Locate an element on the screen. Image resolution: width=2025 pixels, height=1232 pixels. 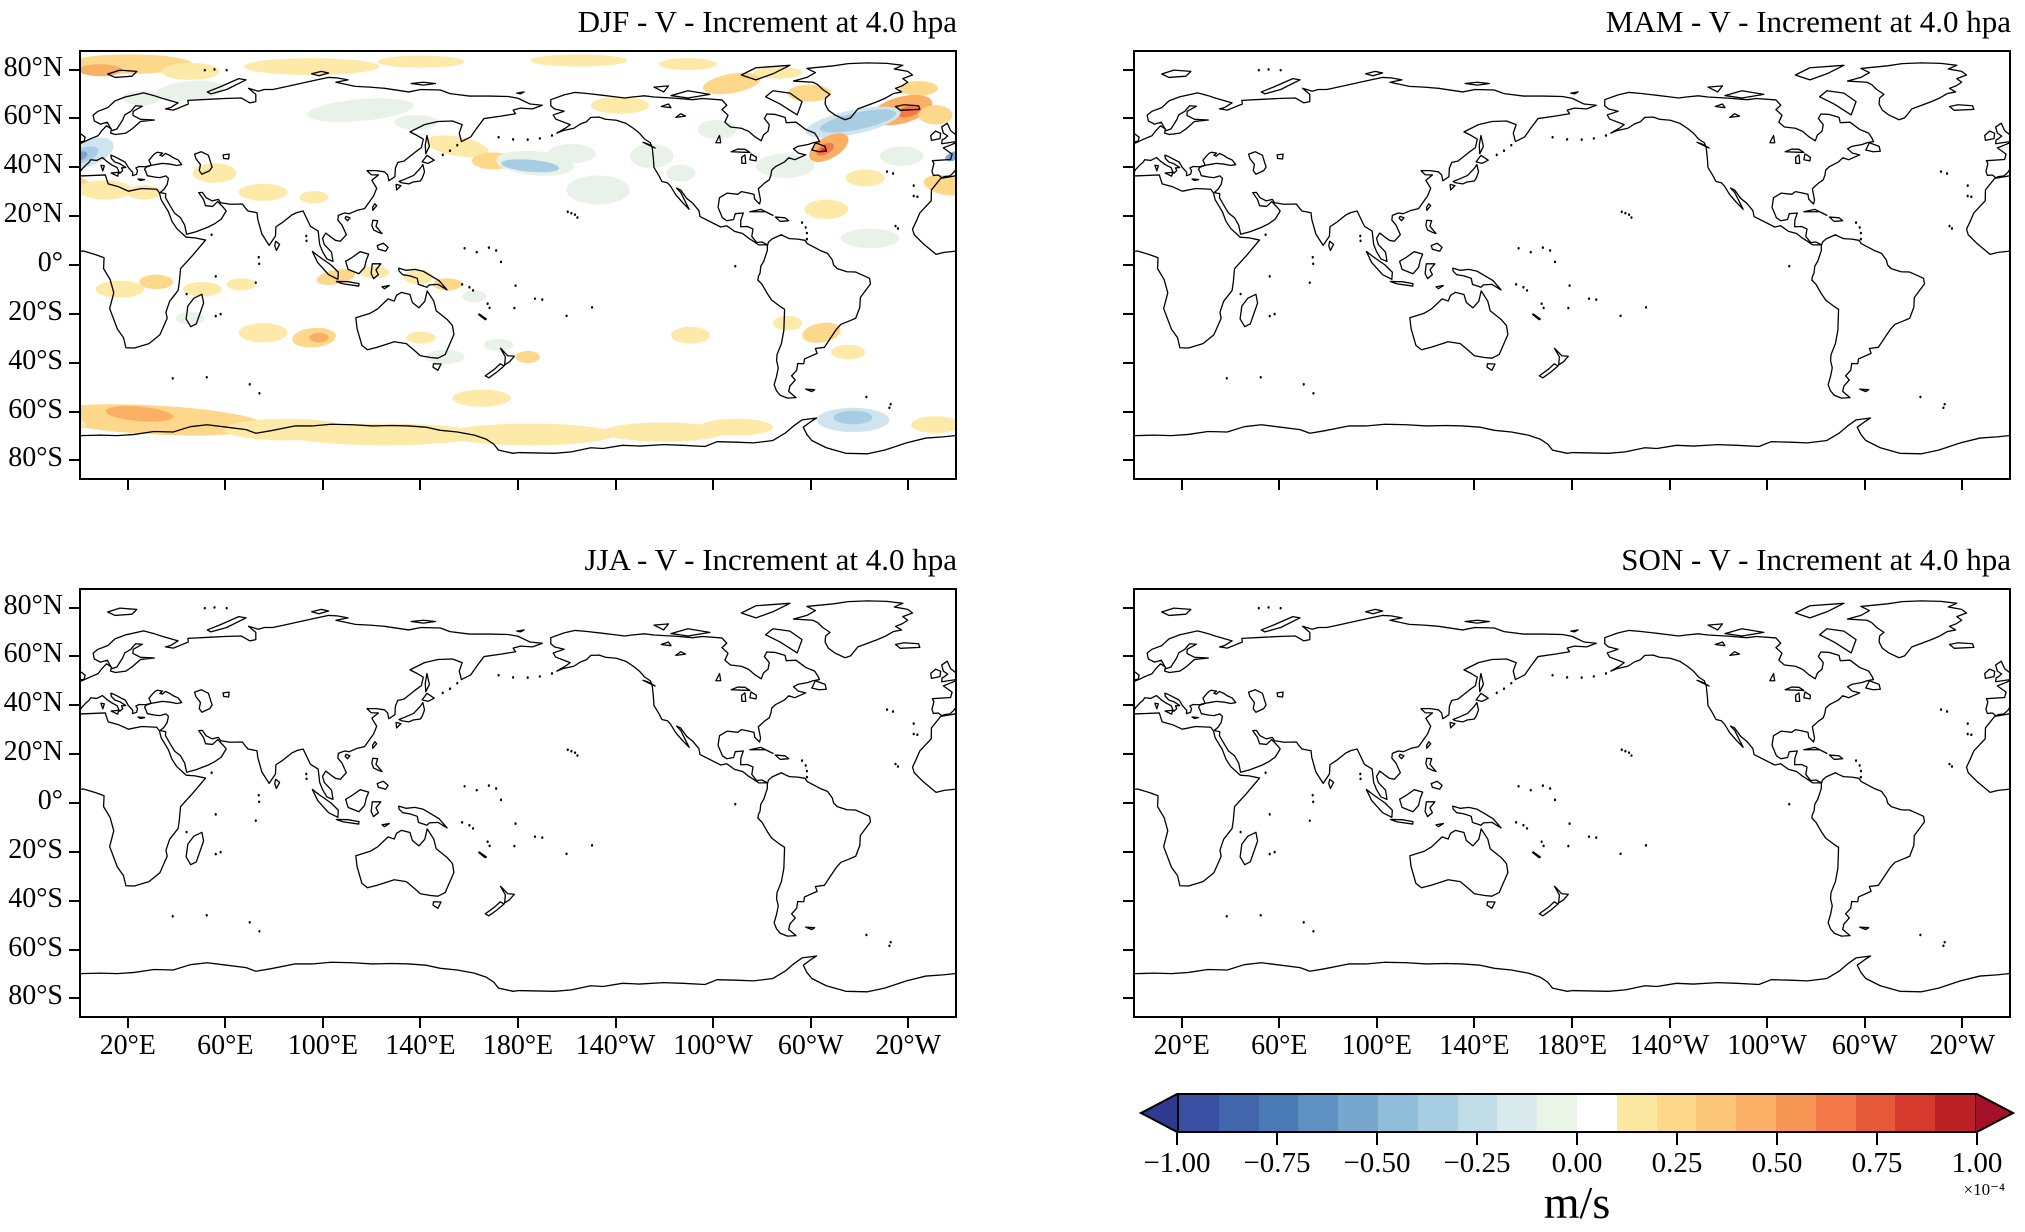
panel-title-jja: JJA - V - Increment at 4.0 hpa is located at coordinates (771, 559).